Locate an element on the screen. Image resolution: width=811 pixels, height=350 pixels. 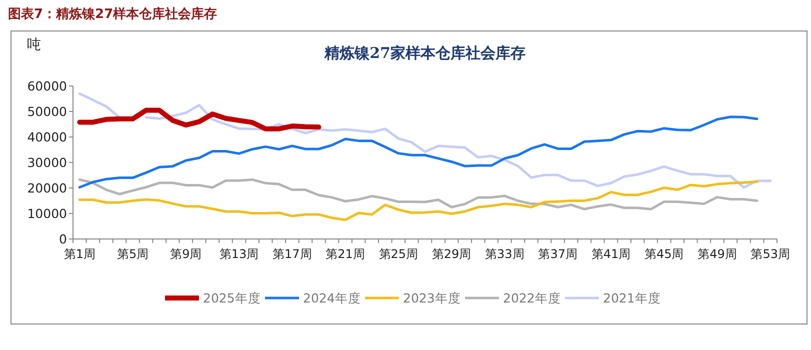
y-tick-label: 20000 is located at coordinates (47, 188).